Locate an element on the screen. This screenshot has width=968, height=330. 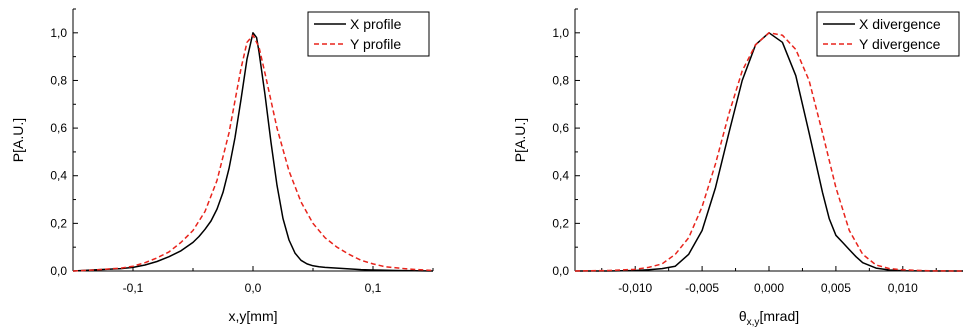
x-tick-label: 0,000 is located at coordinates (769, 288).